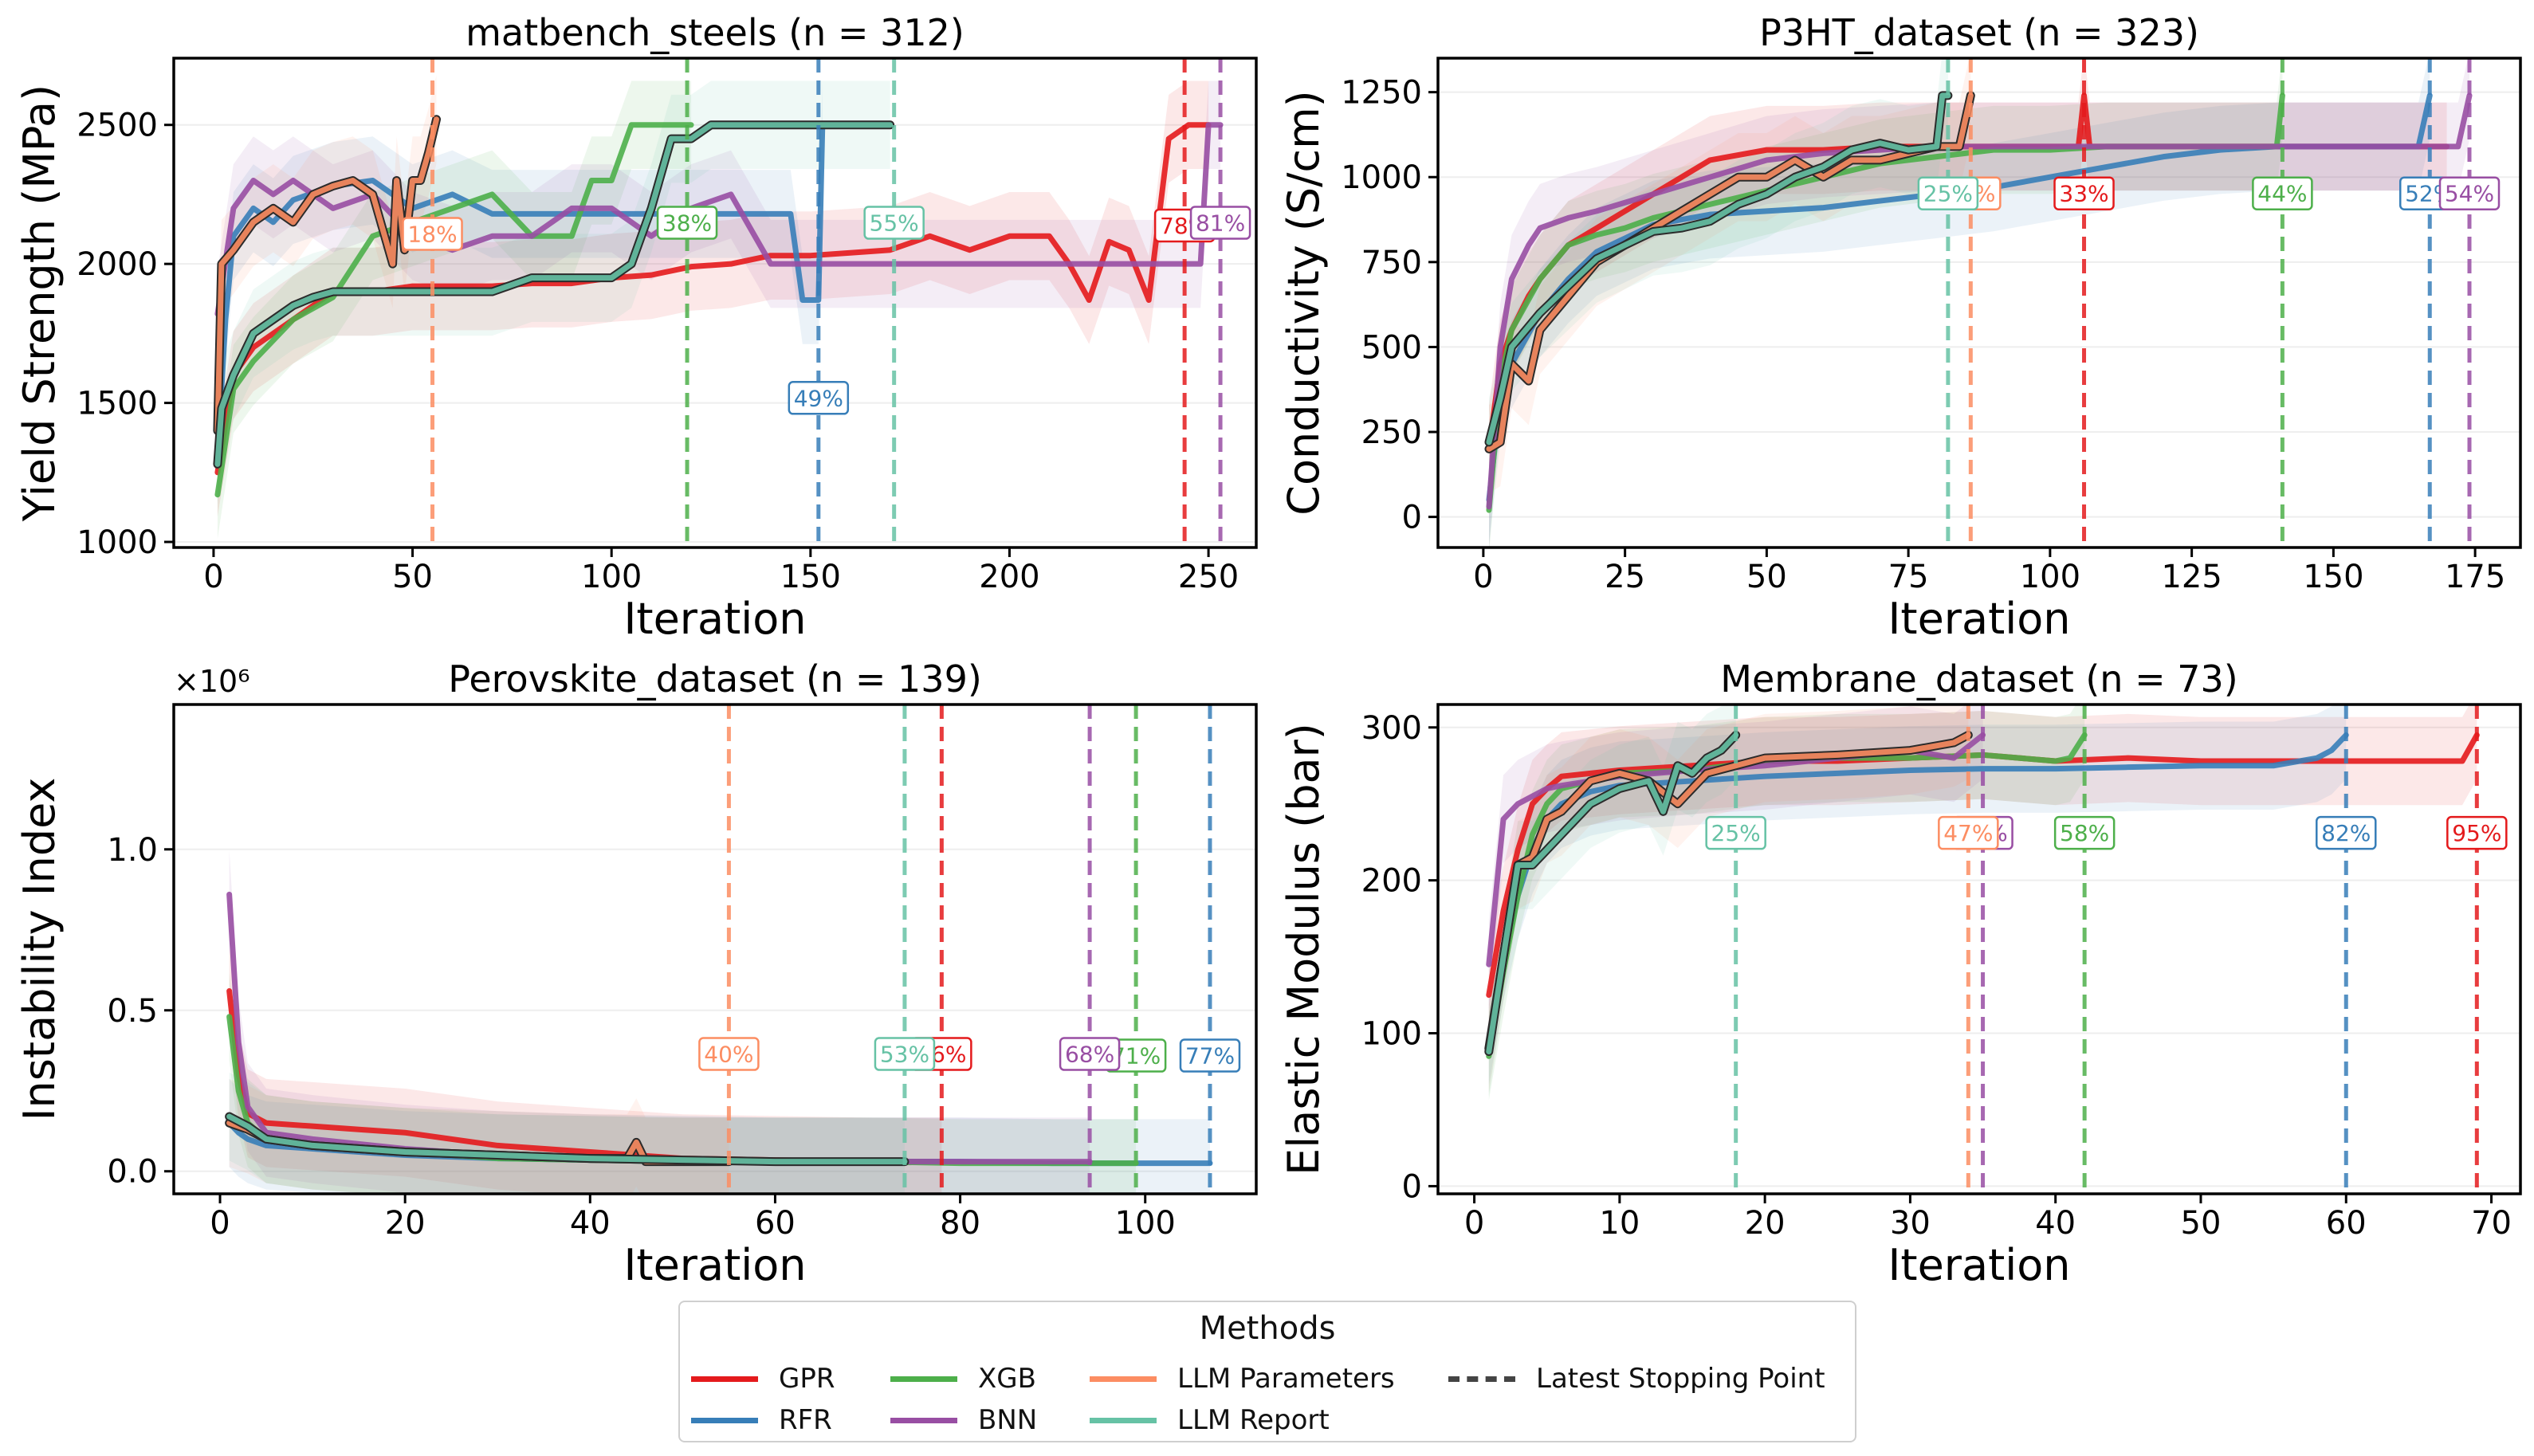  Describe the element at coordinates (1978, 679) in the screenshot. I see `chart-title: Membrane_dataset (n = 73)` at that location.